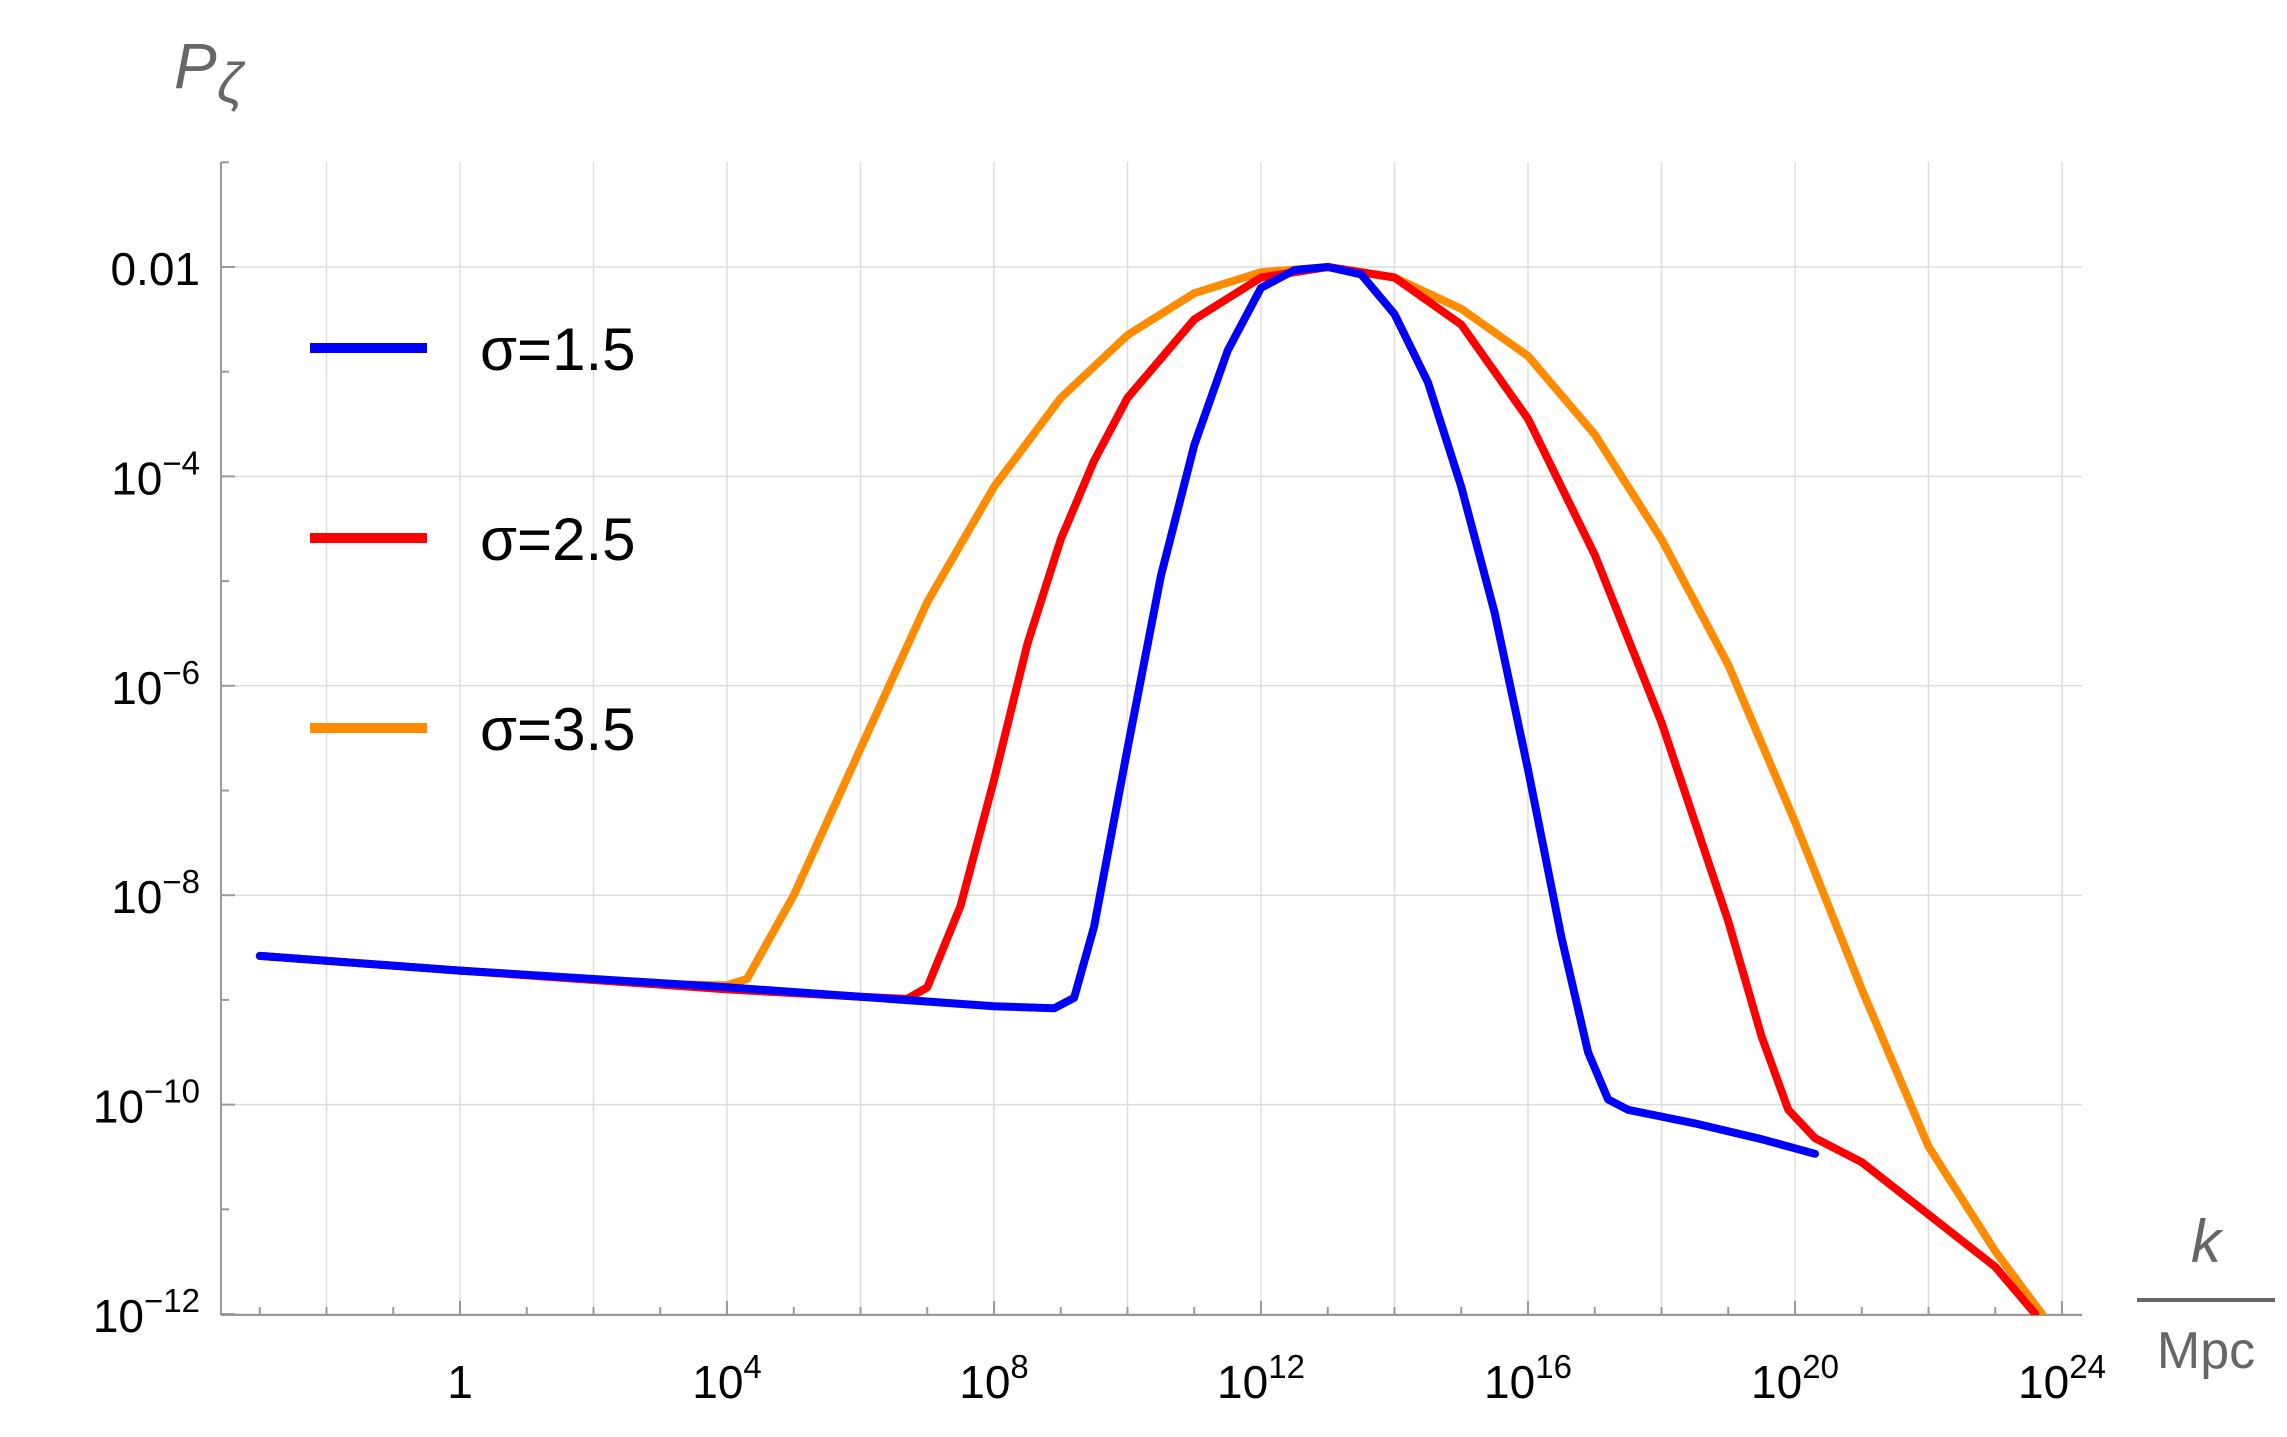 The width and height of the screenshot is (2287, 1437). Describe the element at coordinates (472, 539) in the screenshot. I see `legend: σ=1.5 σ=2.5 σ=3.5` at that location.